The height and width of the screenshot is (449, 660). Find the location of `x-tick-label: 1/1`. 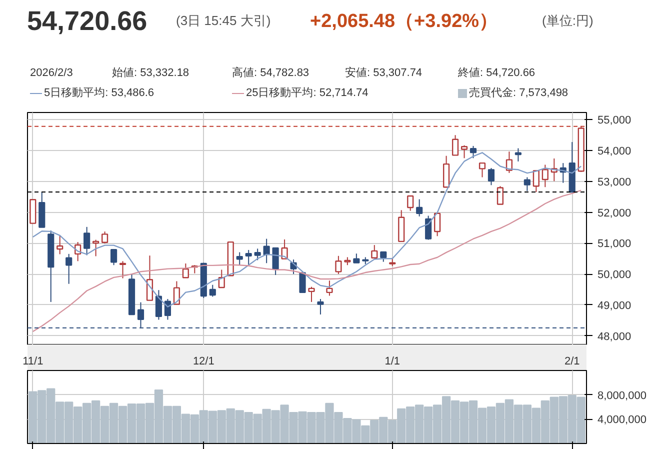

x-tick-label: 1/1 is located at coordinates (392, 362).